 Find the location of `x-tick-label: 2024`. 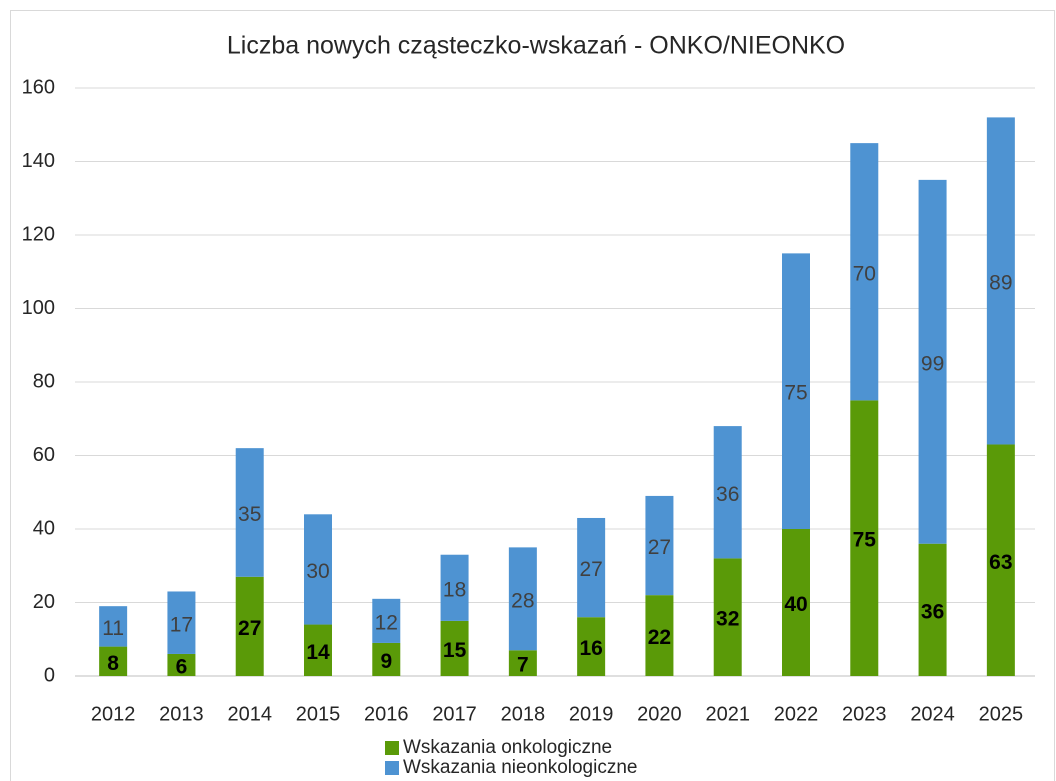

x-tick-label: 2024 is located at coordinates (932, 714).